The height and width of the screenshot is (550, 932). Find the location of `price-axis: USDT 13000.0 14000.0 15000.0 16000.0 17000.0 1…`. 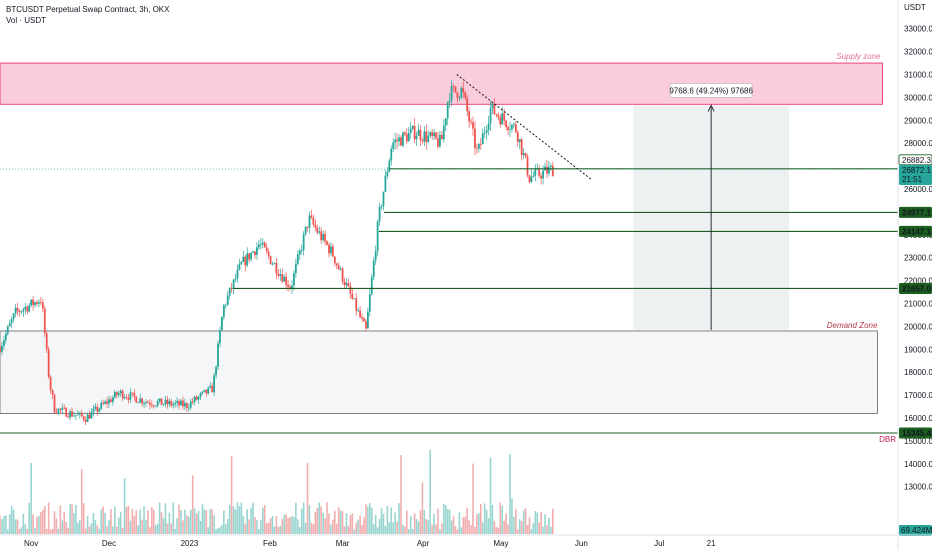

price-axis: USDT 13000.0 14000.0 15000.0 16000.0 17000.0 1… is located at coordinates (914, 275).